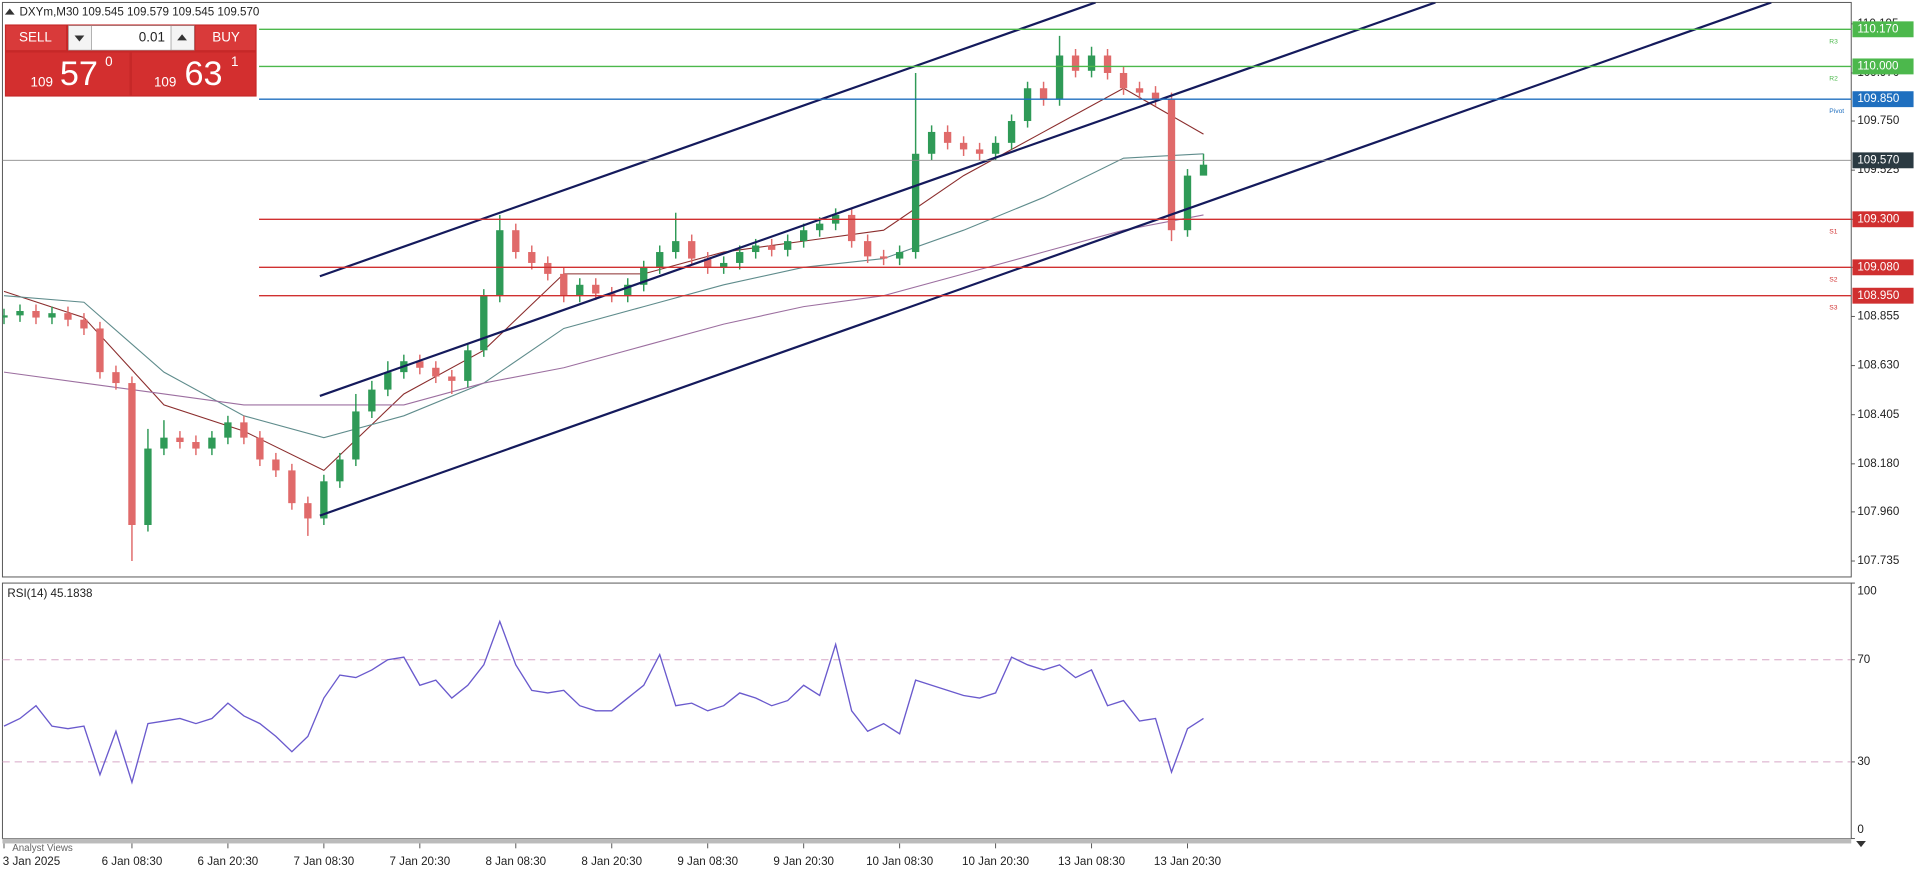 This screenshot has width=1916, height=874. I want to click on panel-divider, so click(927, 841).